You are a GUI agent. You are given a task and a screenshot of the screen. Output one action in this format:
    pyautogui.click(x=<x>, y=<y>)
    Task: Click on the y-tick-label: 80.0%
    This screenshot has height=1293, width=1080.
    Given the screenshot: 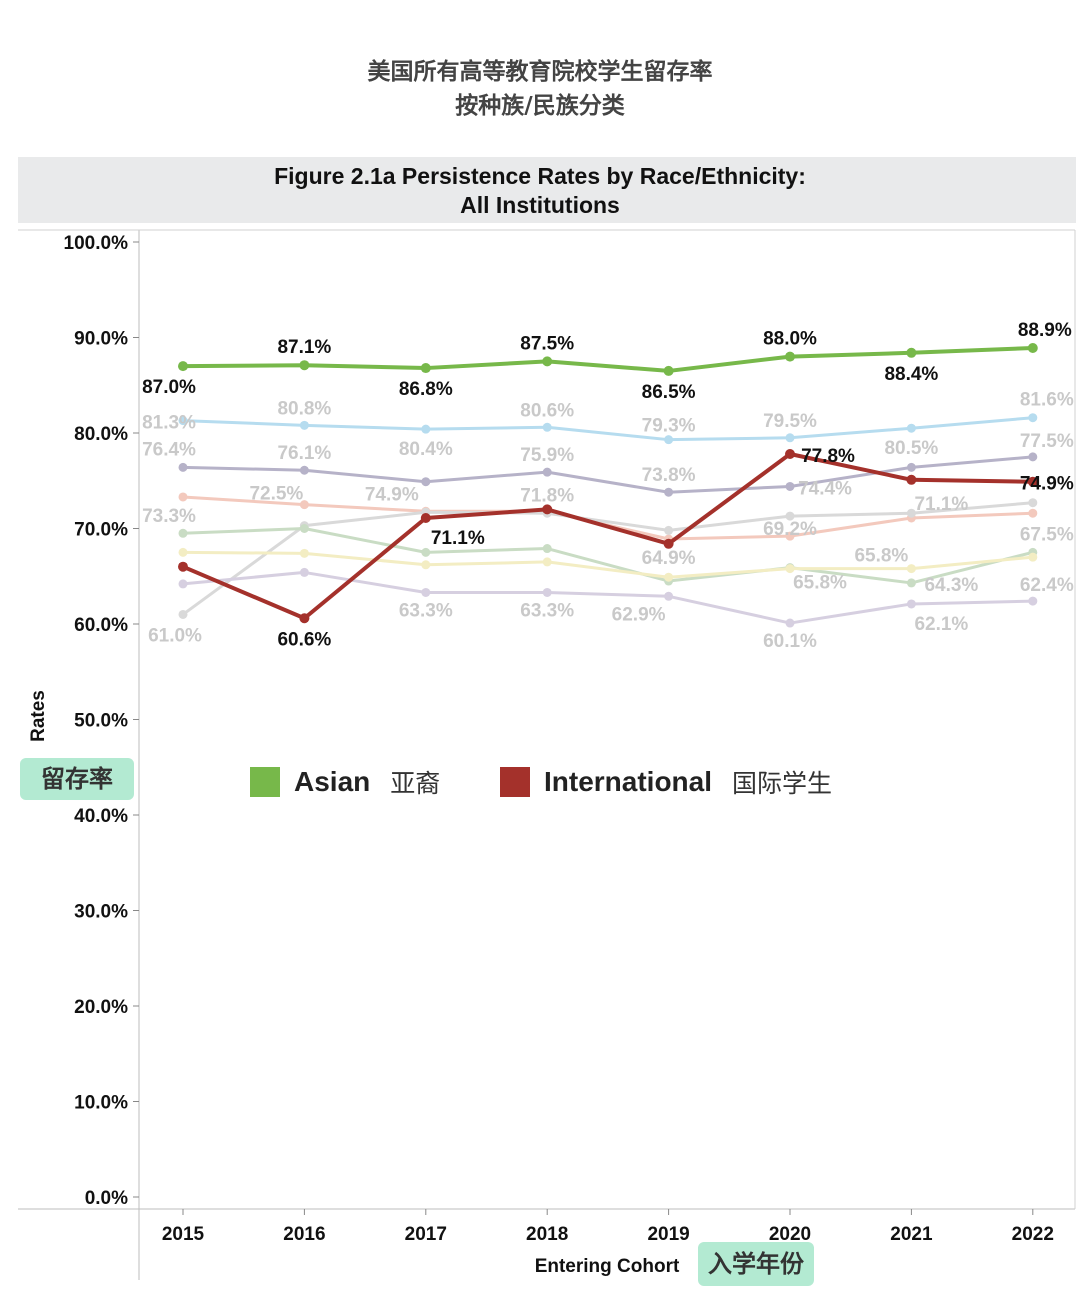 What is the action you would take?
    pyautogui.click(x=101, y=434)
    